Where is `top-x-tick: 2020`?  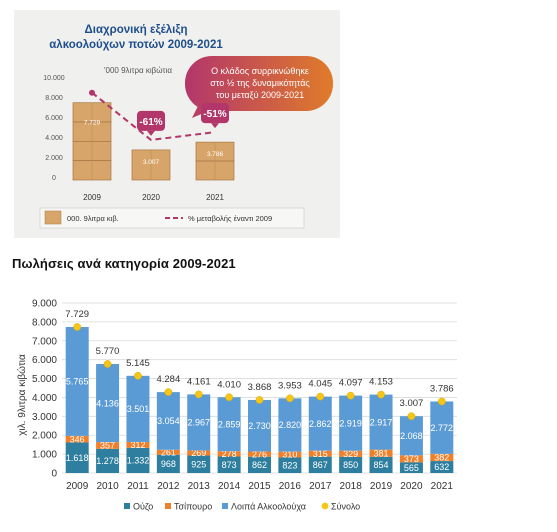
top-x-tick: 2020 is located at coordinates (151, 197).